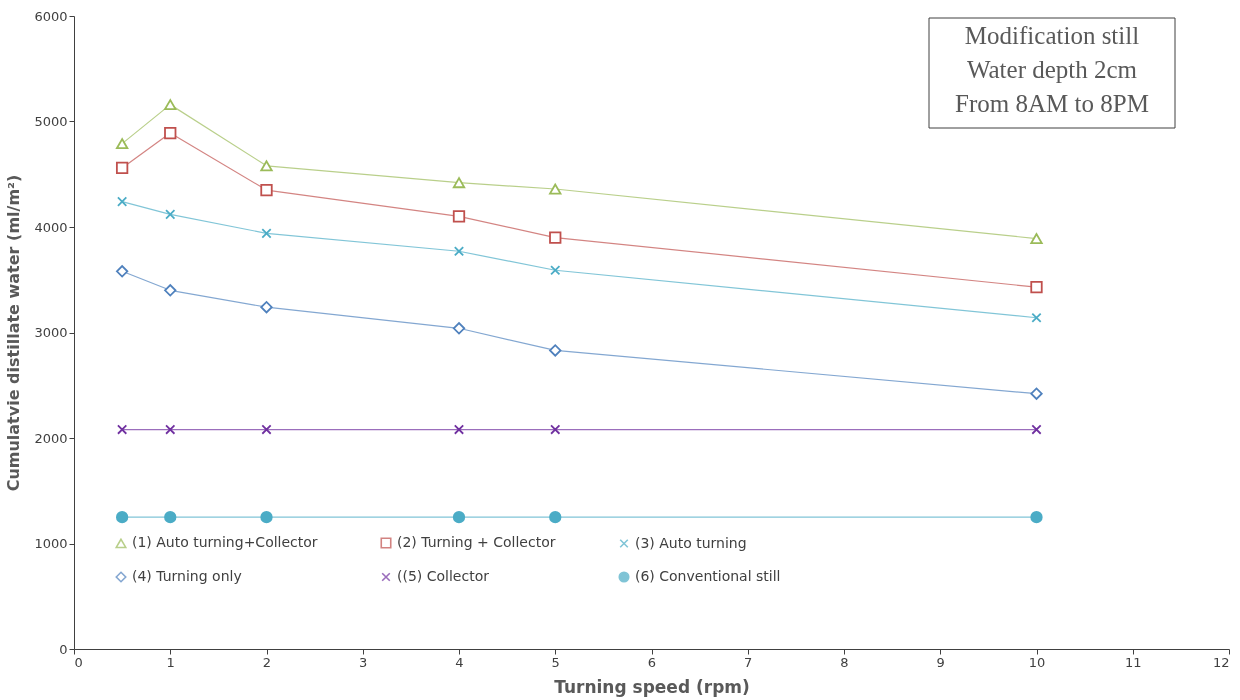  What do you see at coordinates (940, 662) in the screenshot?
I see `x-tick-label: 9` at bounding box center [940, 662].